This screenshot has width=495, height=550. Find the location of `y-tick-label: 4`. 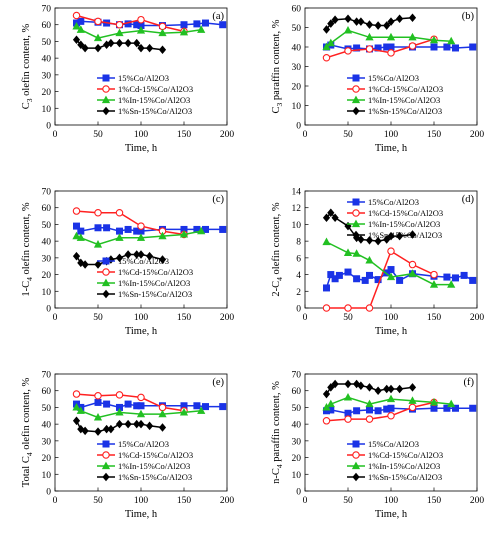

y-tick-label: 4 is located at coordinates (298, 276).